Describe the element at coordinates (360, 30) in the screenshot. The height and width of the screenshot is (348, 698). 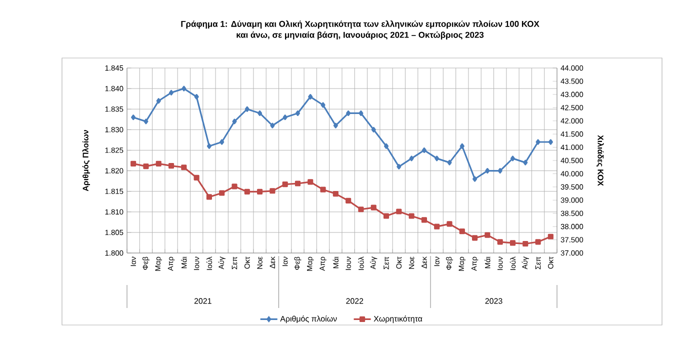
I see `chart-title: Γράφημα 1: Δύναμη και Ολική Χωρητικότητα των ελληνικών εμπορικών πλοίων 100 ΚΟΧ και άνω, σε μηνιαία βάση, Ιανουάριος 2021 – Οκτώβριος 2023` at that location.